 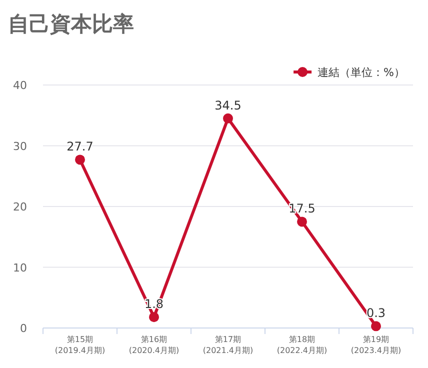 I want to click on x-tick-label: 第16期 (2020.4月期), so click(x=154, y=345).